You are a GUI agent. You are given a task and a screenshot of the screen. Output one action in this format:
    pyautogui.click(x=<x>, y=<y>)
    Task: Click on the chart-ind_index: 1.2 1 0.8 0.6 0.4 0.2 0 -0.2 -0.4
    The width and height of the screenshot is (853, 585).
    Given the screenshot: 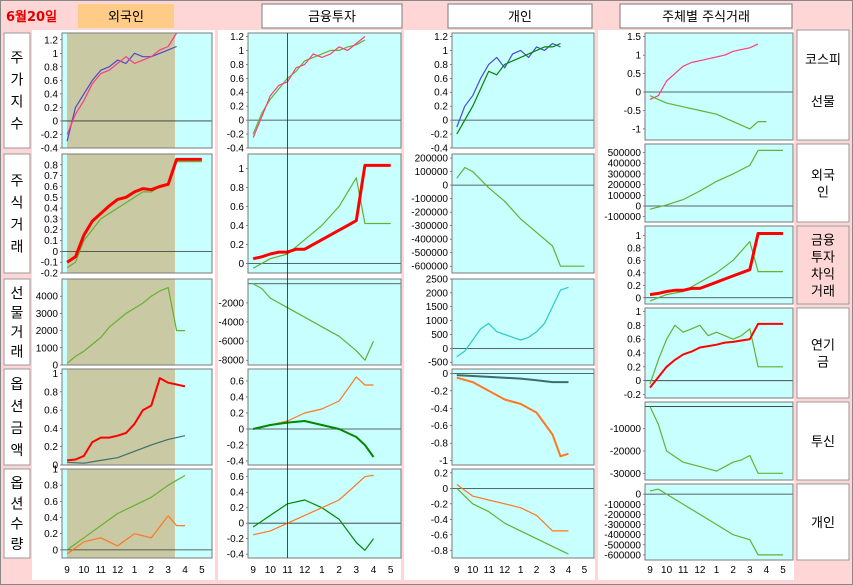 What is the action you would take?
    pyautogui.click(x=513, y=93)
    